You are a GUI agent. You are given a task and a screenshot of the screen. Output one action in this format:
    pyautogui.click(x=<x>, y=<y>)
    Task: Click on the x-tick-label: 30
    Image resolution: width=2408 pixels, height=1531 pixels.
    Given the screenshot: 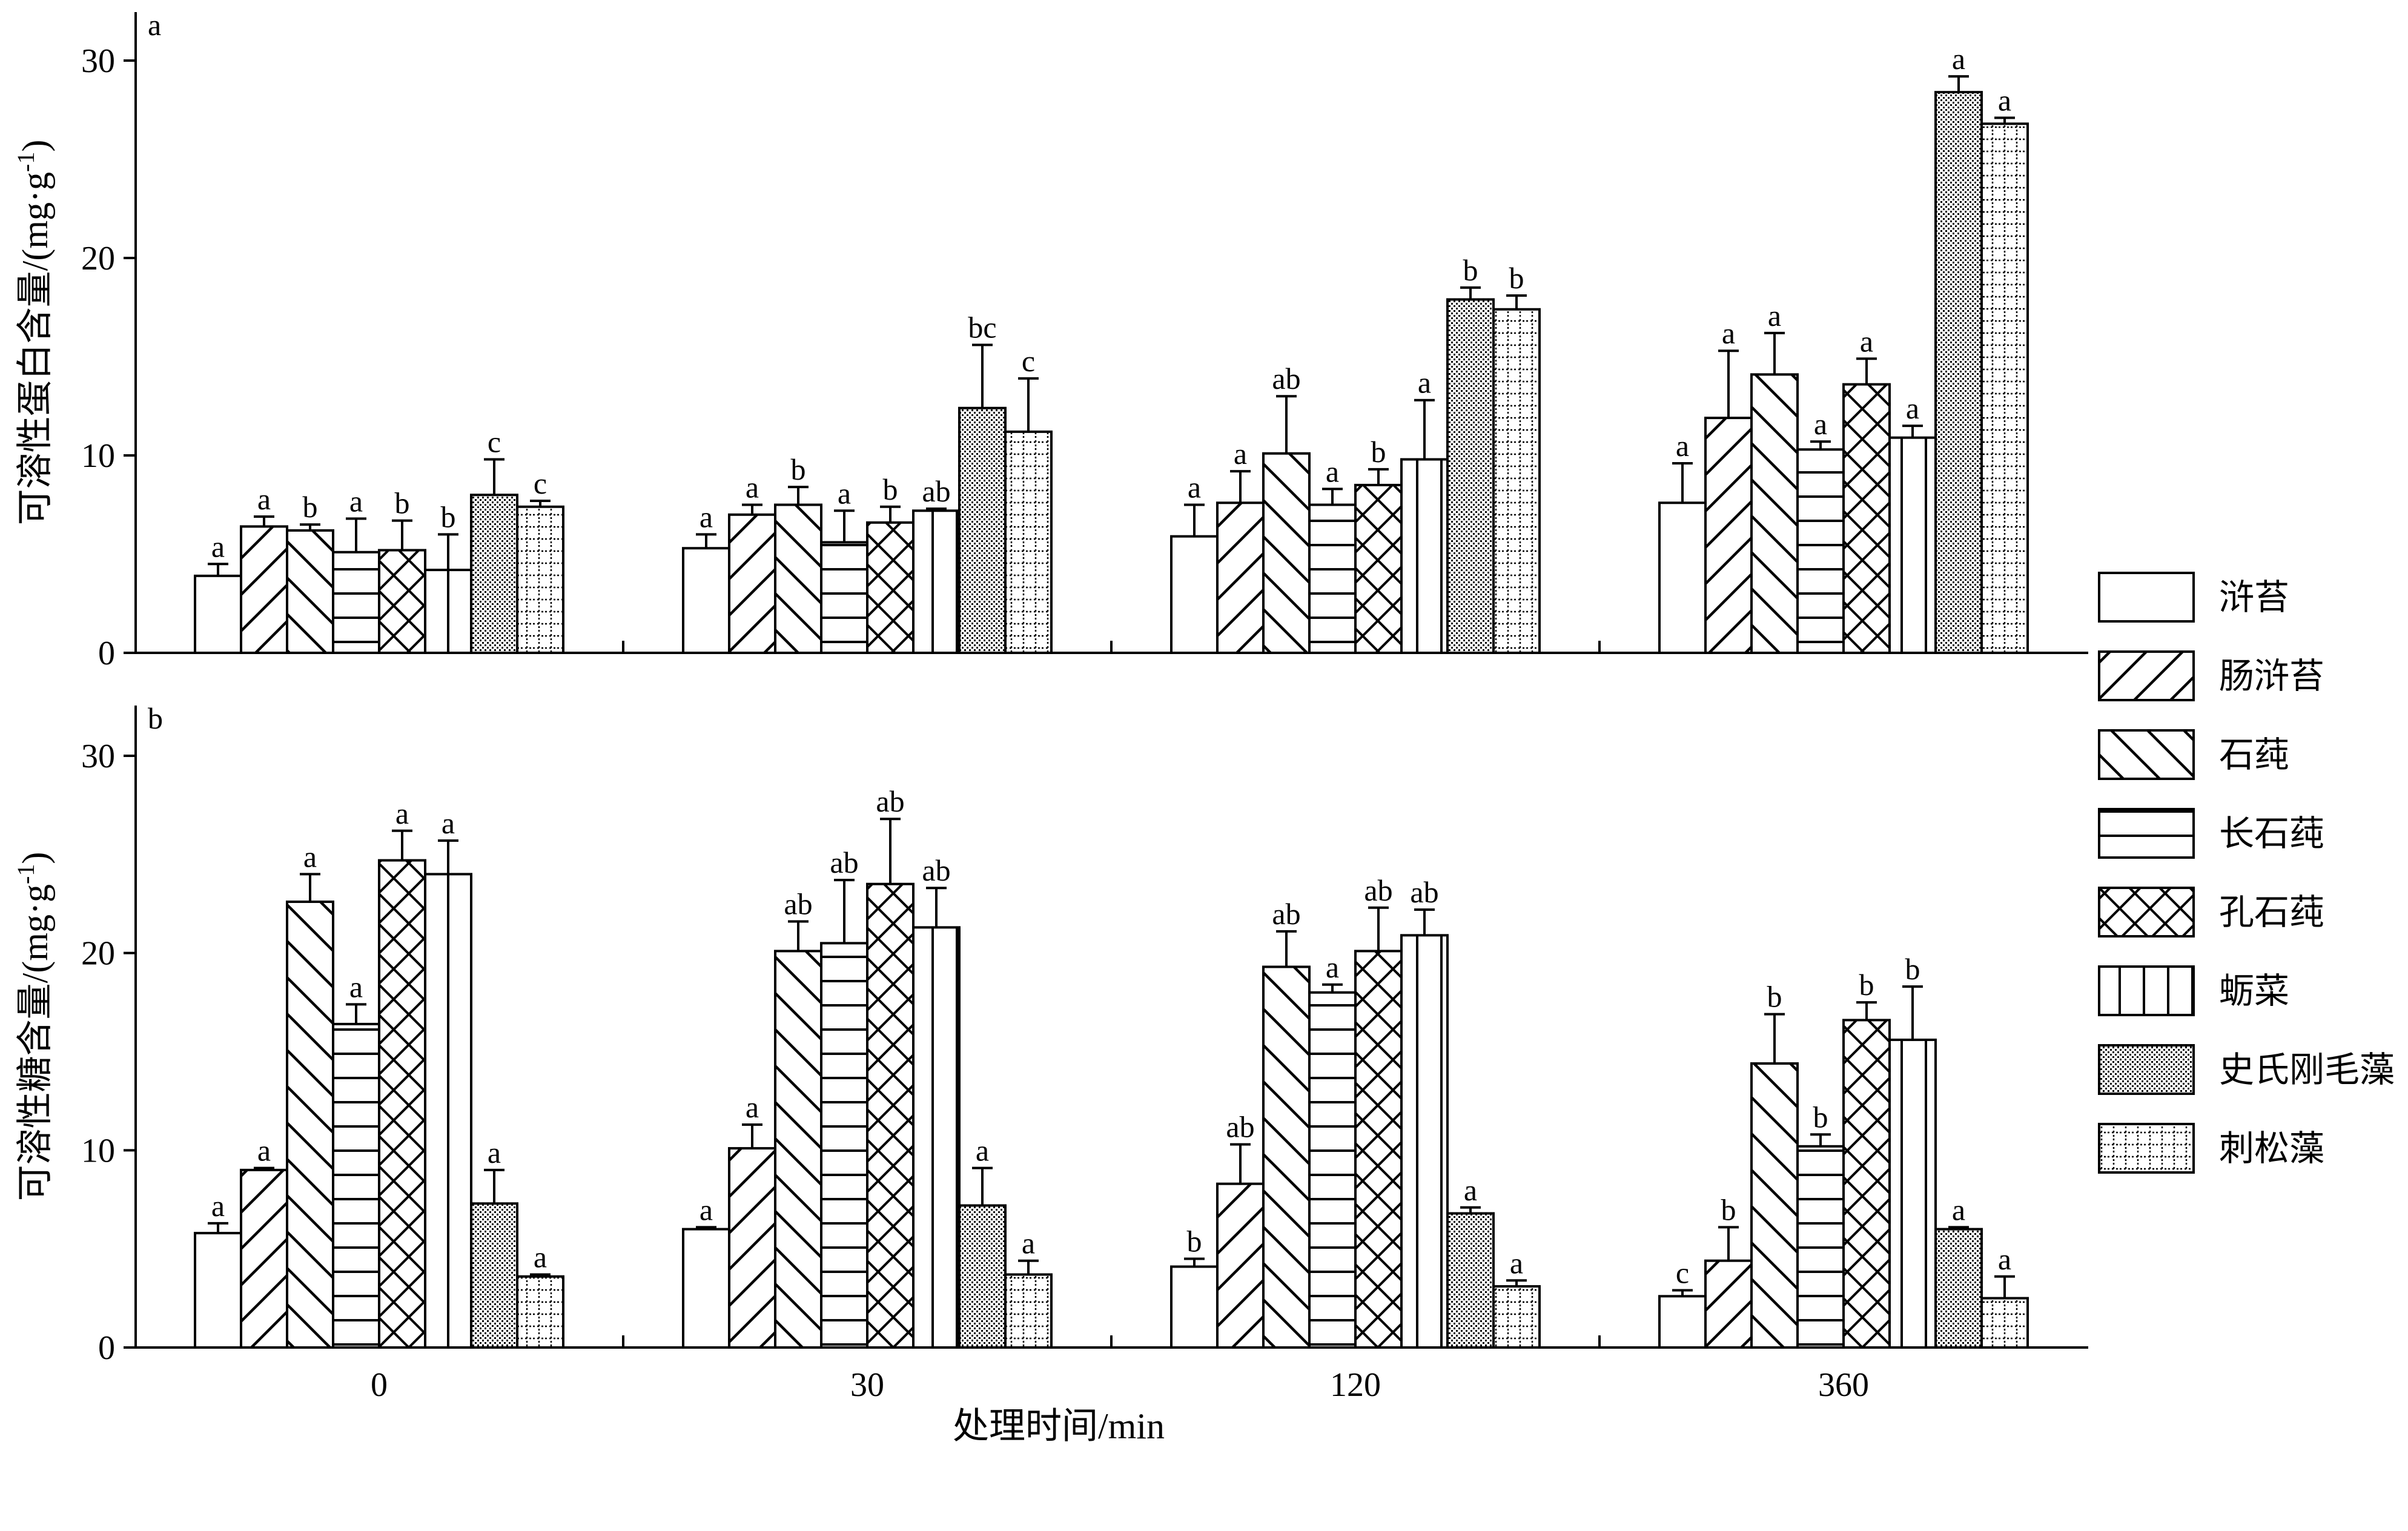 What is the action you would take?
    pyautogui.click(x=867, y=1385)
    